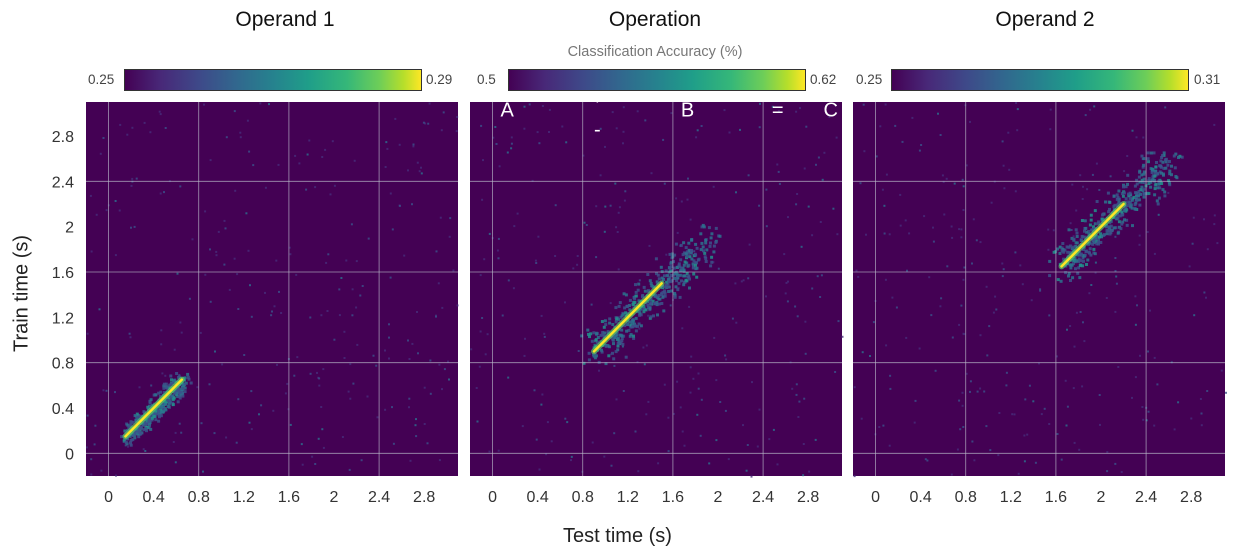 This screenshot has height=553, width=1235. What do you see at coordinates (63, 273) in the screenshot?
I see `y-tick-label: 1.6` at bounding box center [63, 273].